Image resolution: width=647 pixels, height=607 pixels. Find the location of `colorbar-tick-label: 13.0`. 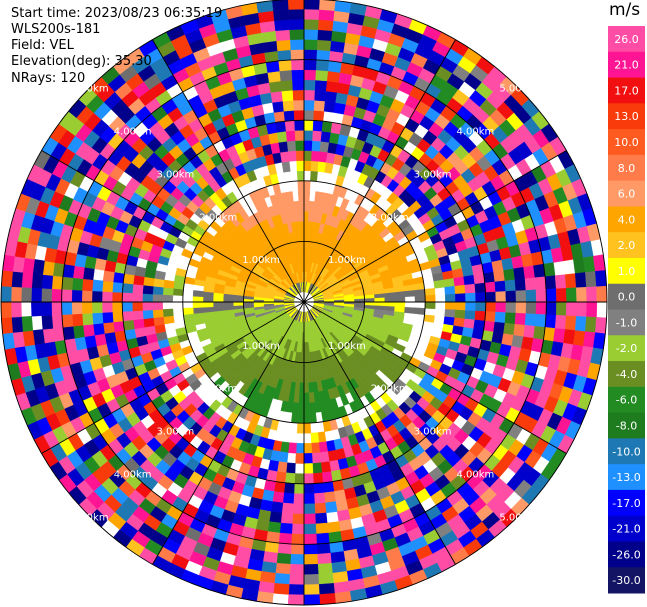

colorbar-tick-label: 13.0 is located at coordinates (626, 116).